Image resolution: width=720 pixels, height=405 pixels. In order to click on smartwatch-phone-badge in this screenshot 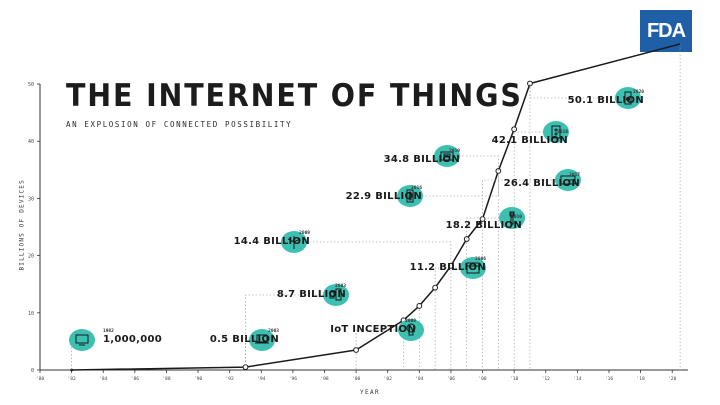, I will do `click(336, 295)`.